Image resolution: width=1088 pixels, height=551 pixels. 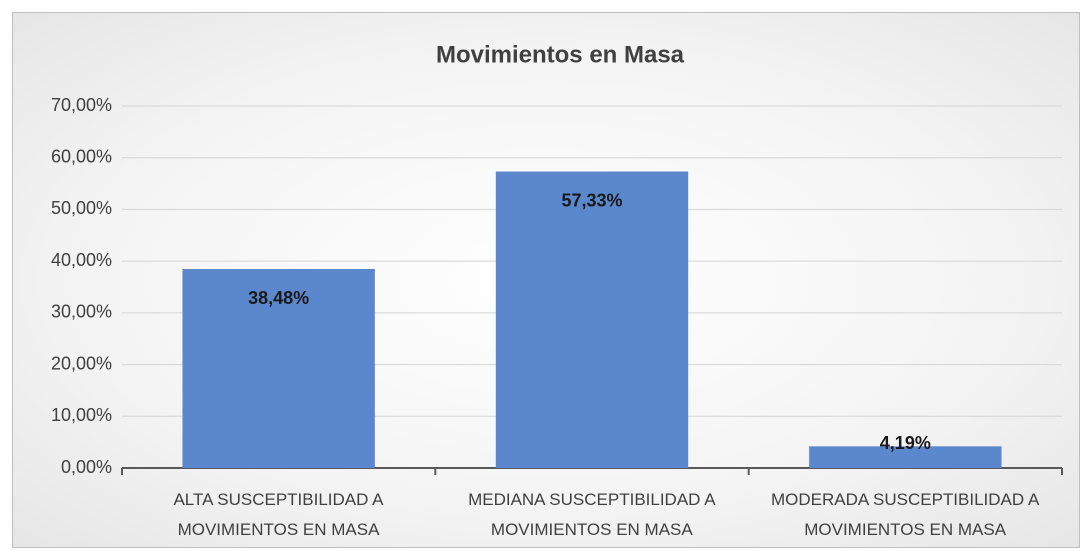 I want to click on y-tick-label: 30,00%, so click(x=81, y=312).